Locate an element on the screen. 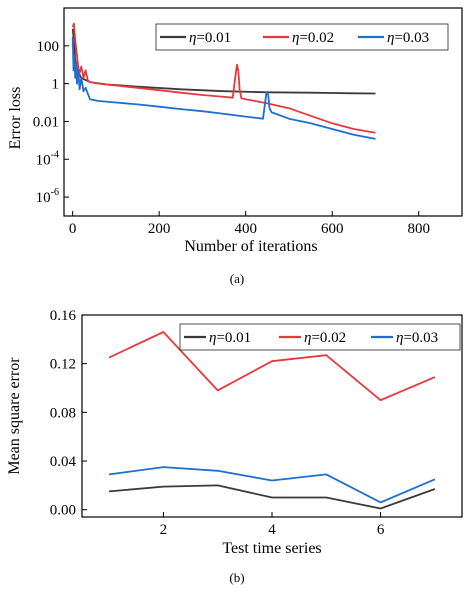 Image resolution: width=474 pixels, height=592 pixels. x-axis-label-b: Test time series is located at coordinates (271, 548).